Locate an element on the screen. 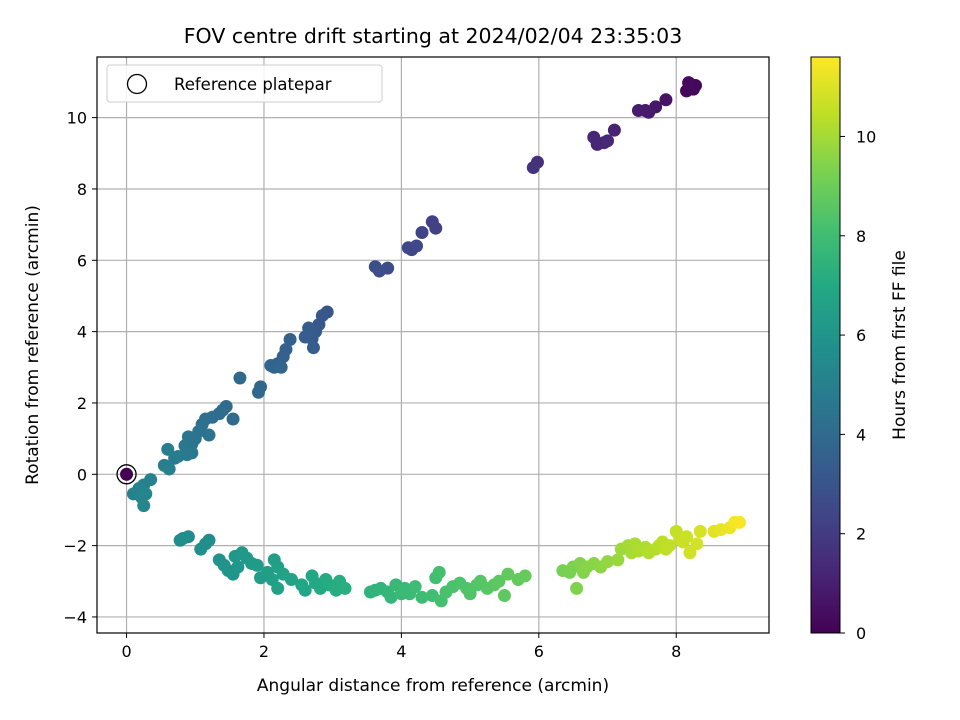 Image resolution: width=960 pixels, height=720 pixels. colorbar-tick-label: 10 is located at coordinates (866, 136).